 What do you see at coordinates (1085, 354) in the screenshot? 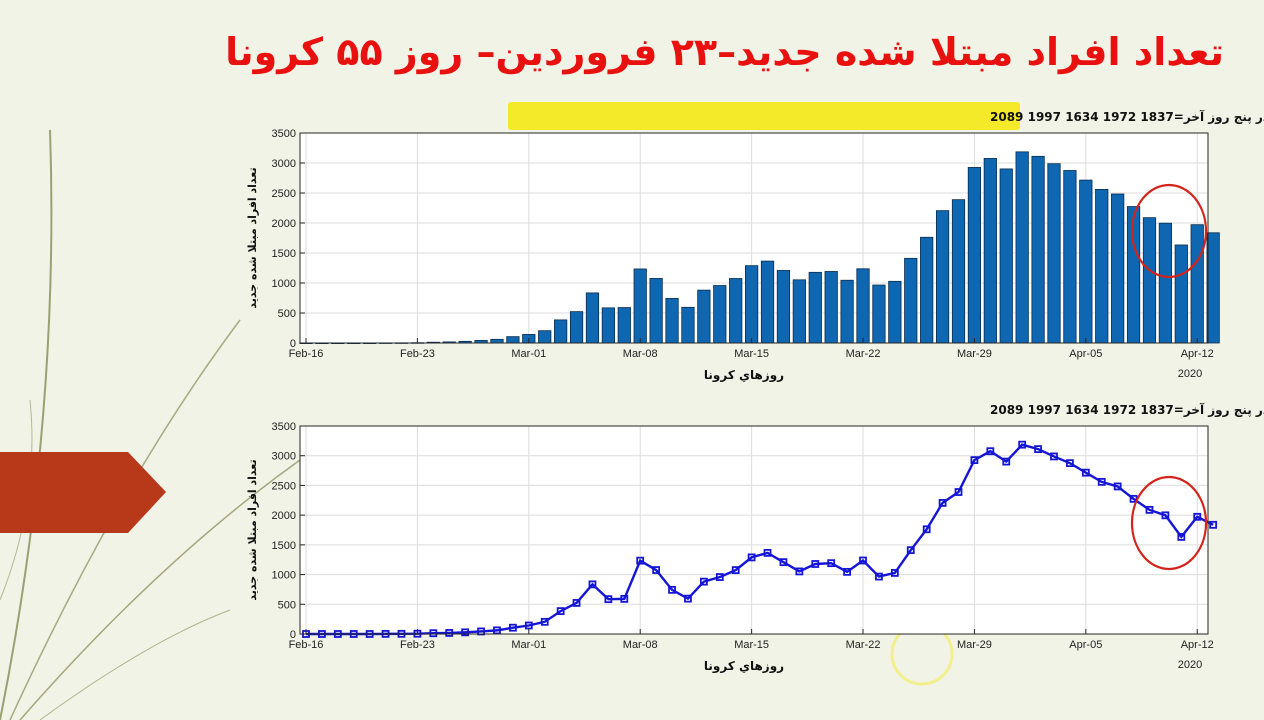
I see `x-tick-label: Apr-05` at bounding box center [1085, 354].